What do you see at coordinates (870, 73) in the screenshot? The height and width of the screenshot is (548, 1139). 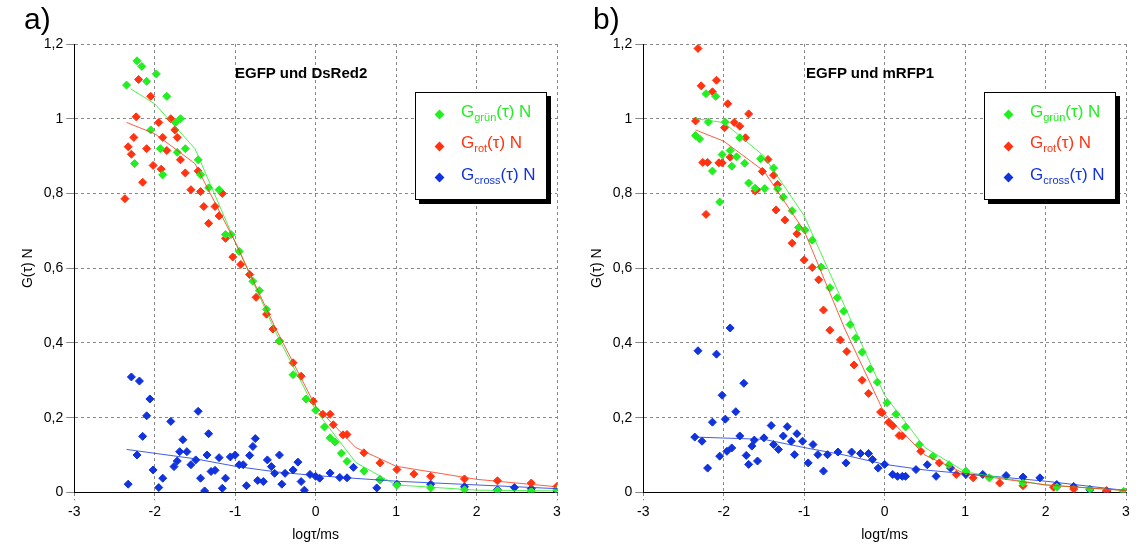 I see `text: EGFP und mRFP1` at bounding box center [870, 73].